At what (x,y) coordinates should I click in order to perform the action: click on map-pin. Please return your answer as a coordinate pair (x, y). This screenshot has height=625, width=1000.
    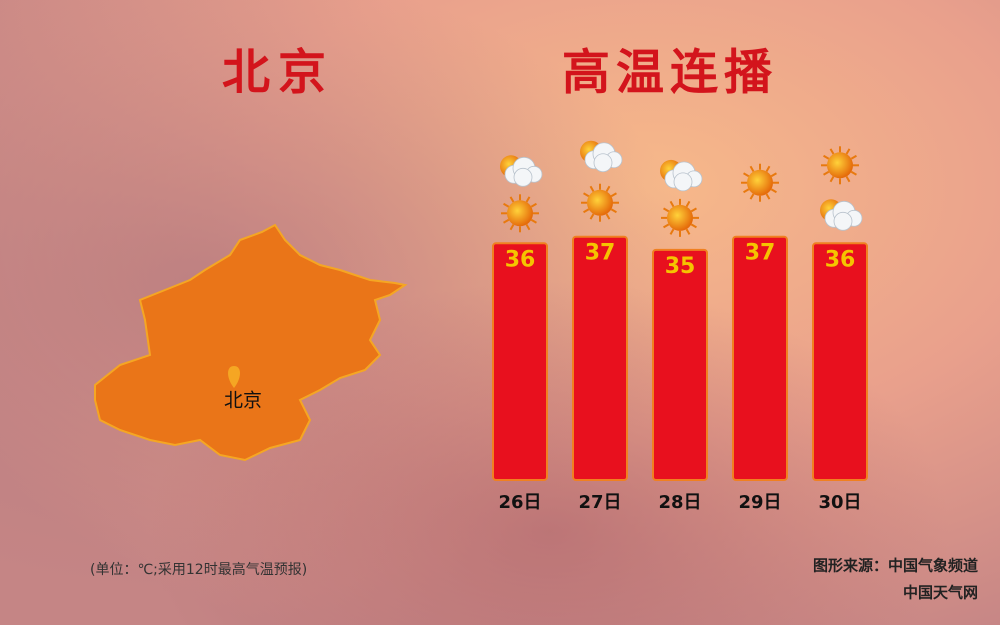
    Looking at the image, I should click on (234, 377).